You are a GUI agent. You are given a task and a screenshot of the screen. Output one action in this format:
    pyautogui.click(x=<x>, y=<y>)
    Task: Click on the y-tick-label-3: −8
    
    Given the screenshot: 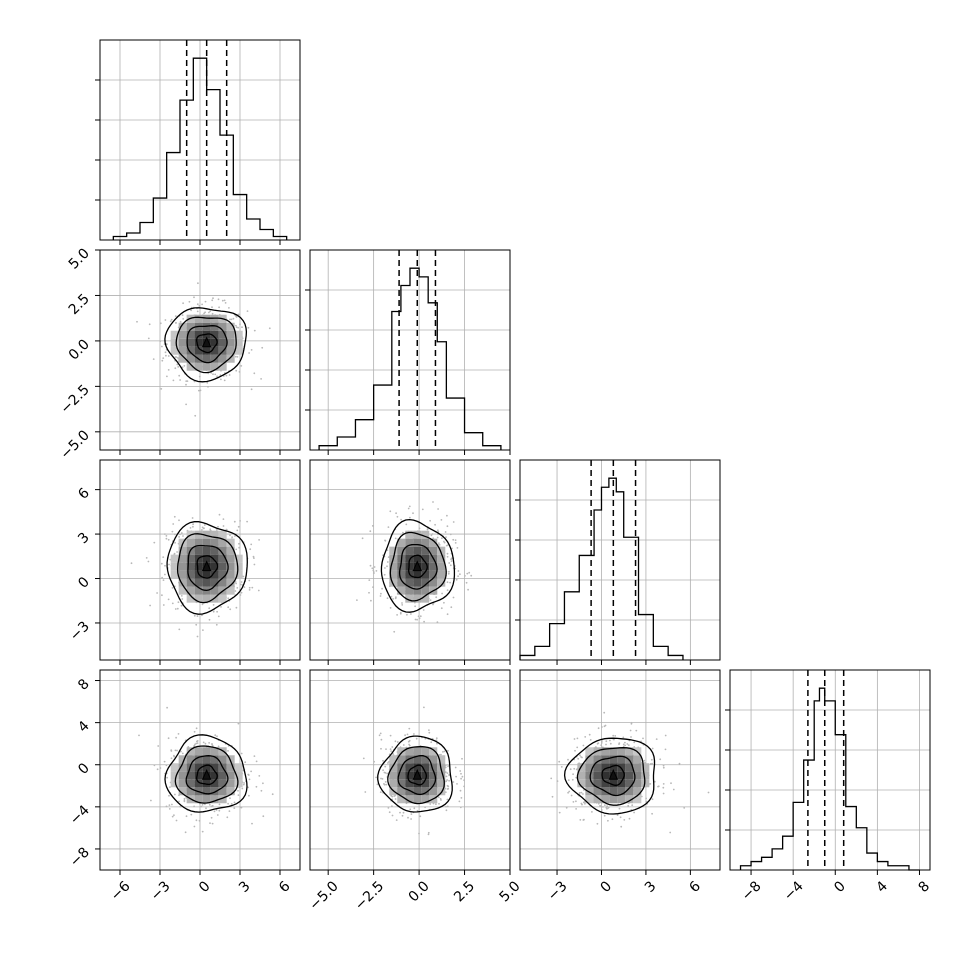 What is the action you would take?
    pyautogui.click(x=80, y=857)
    